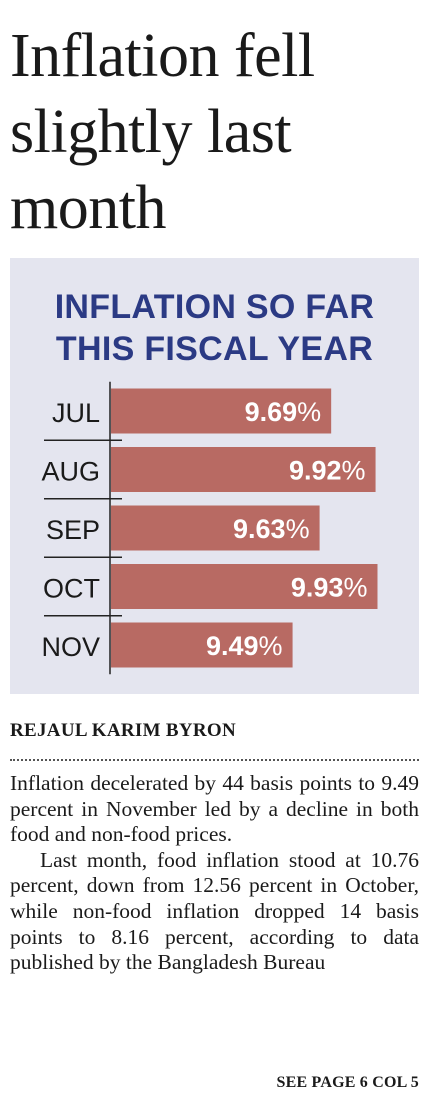  Describe the element at coordinates (123, 730) in the screenshot. I see `byline: REJAUL KARIM BYRON` at that location.